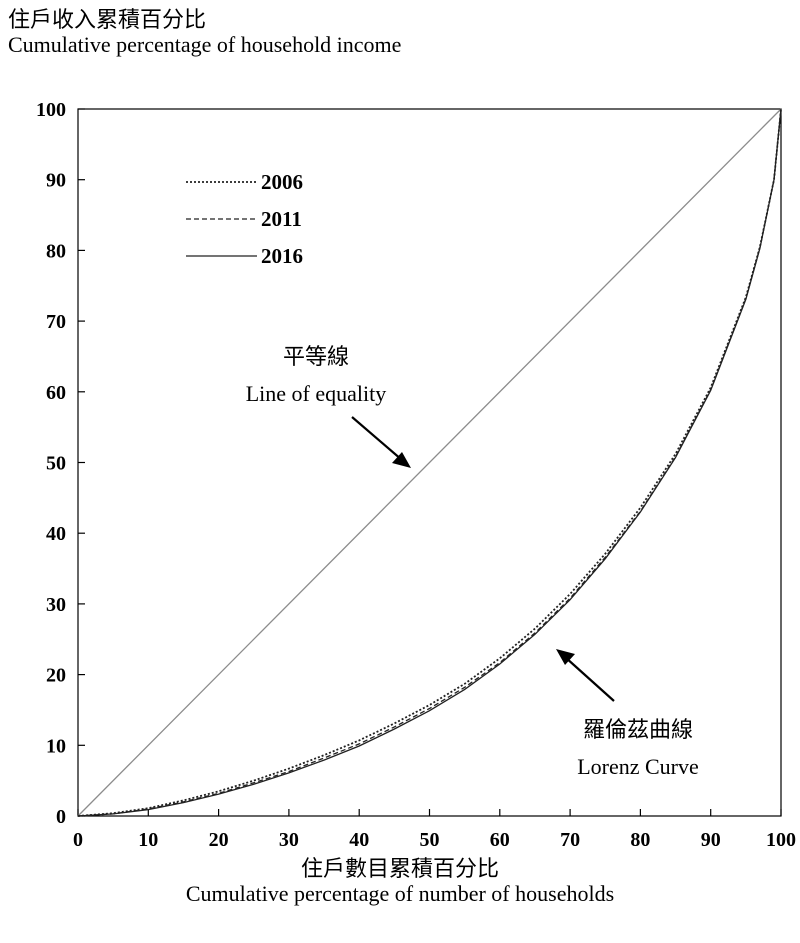 This screenshot has width=800, height=943. What do you see at coordinates (316, 393) in the screenshot?
I see `annotation-line-of-equality-en: Line of equality` at bounding box center [316, 393].